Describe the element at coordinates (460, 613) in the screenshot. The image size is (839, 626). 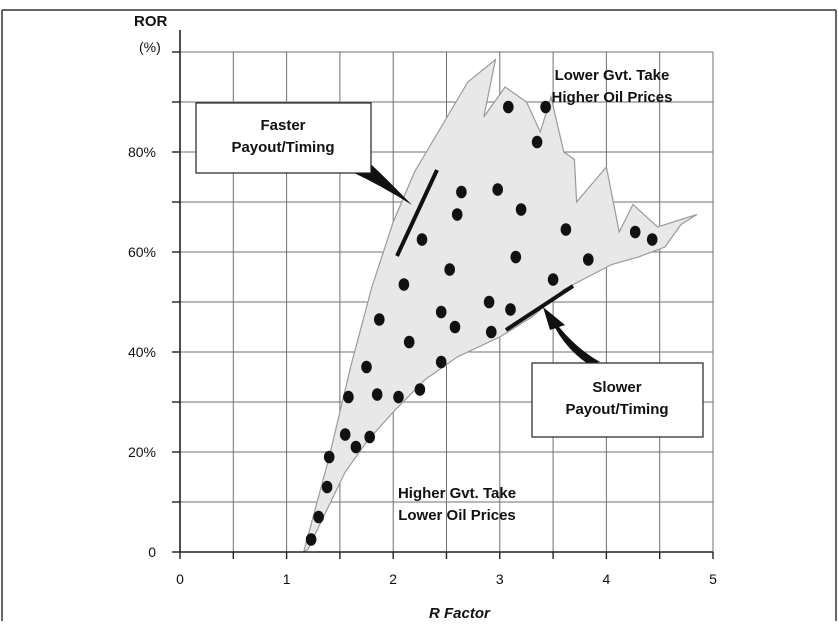
I see `x-axis-title: R Factor` at that location.